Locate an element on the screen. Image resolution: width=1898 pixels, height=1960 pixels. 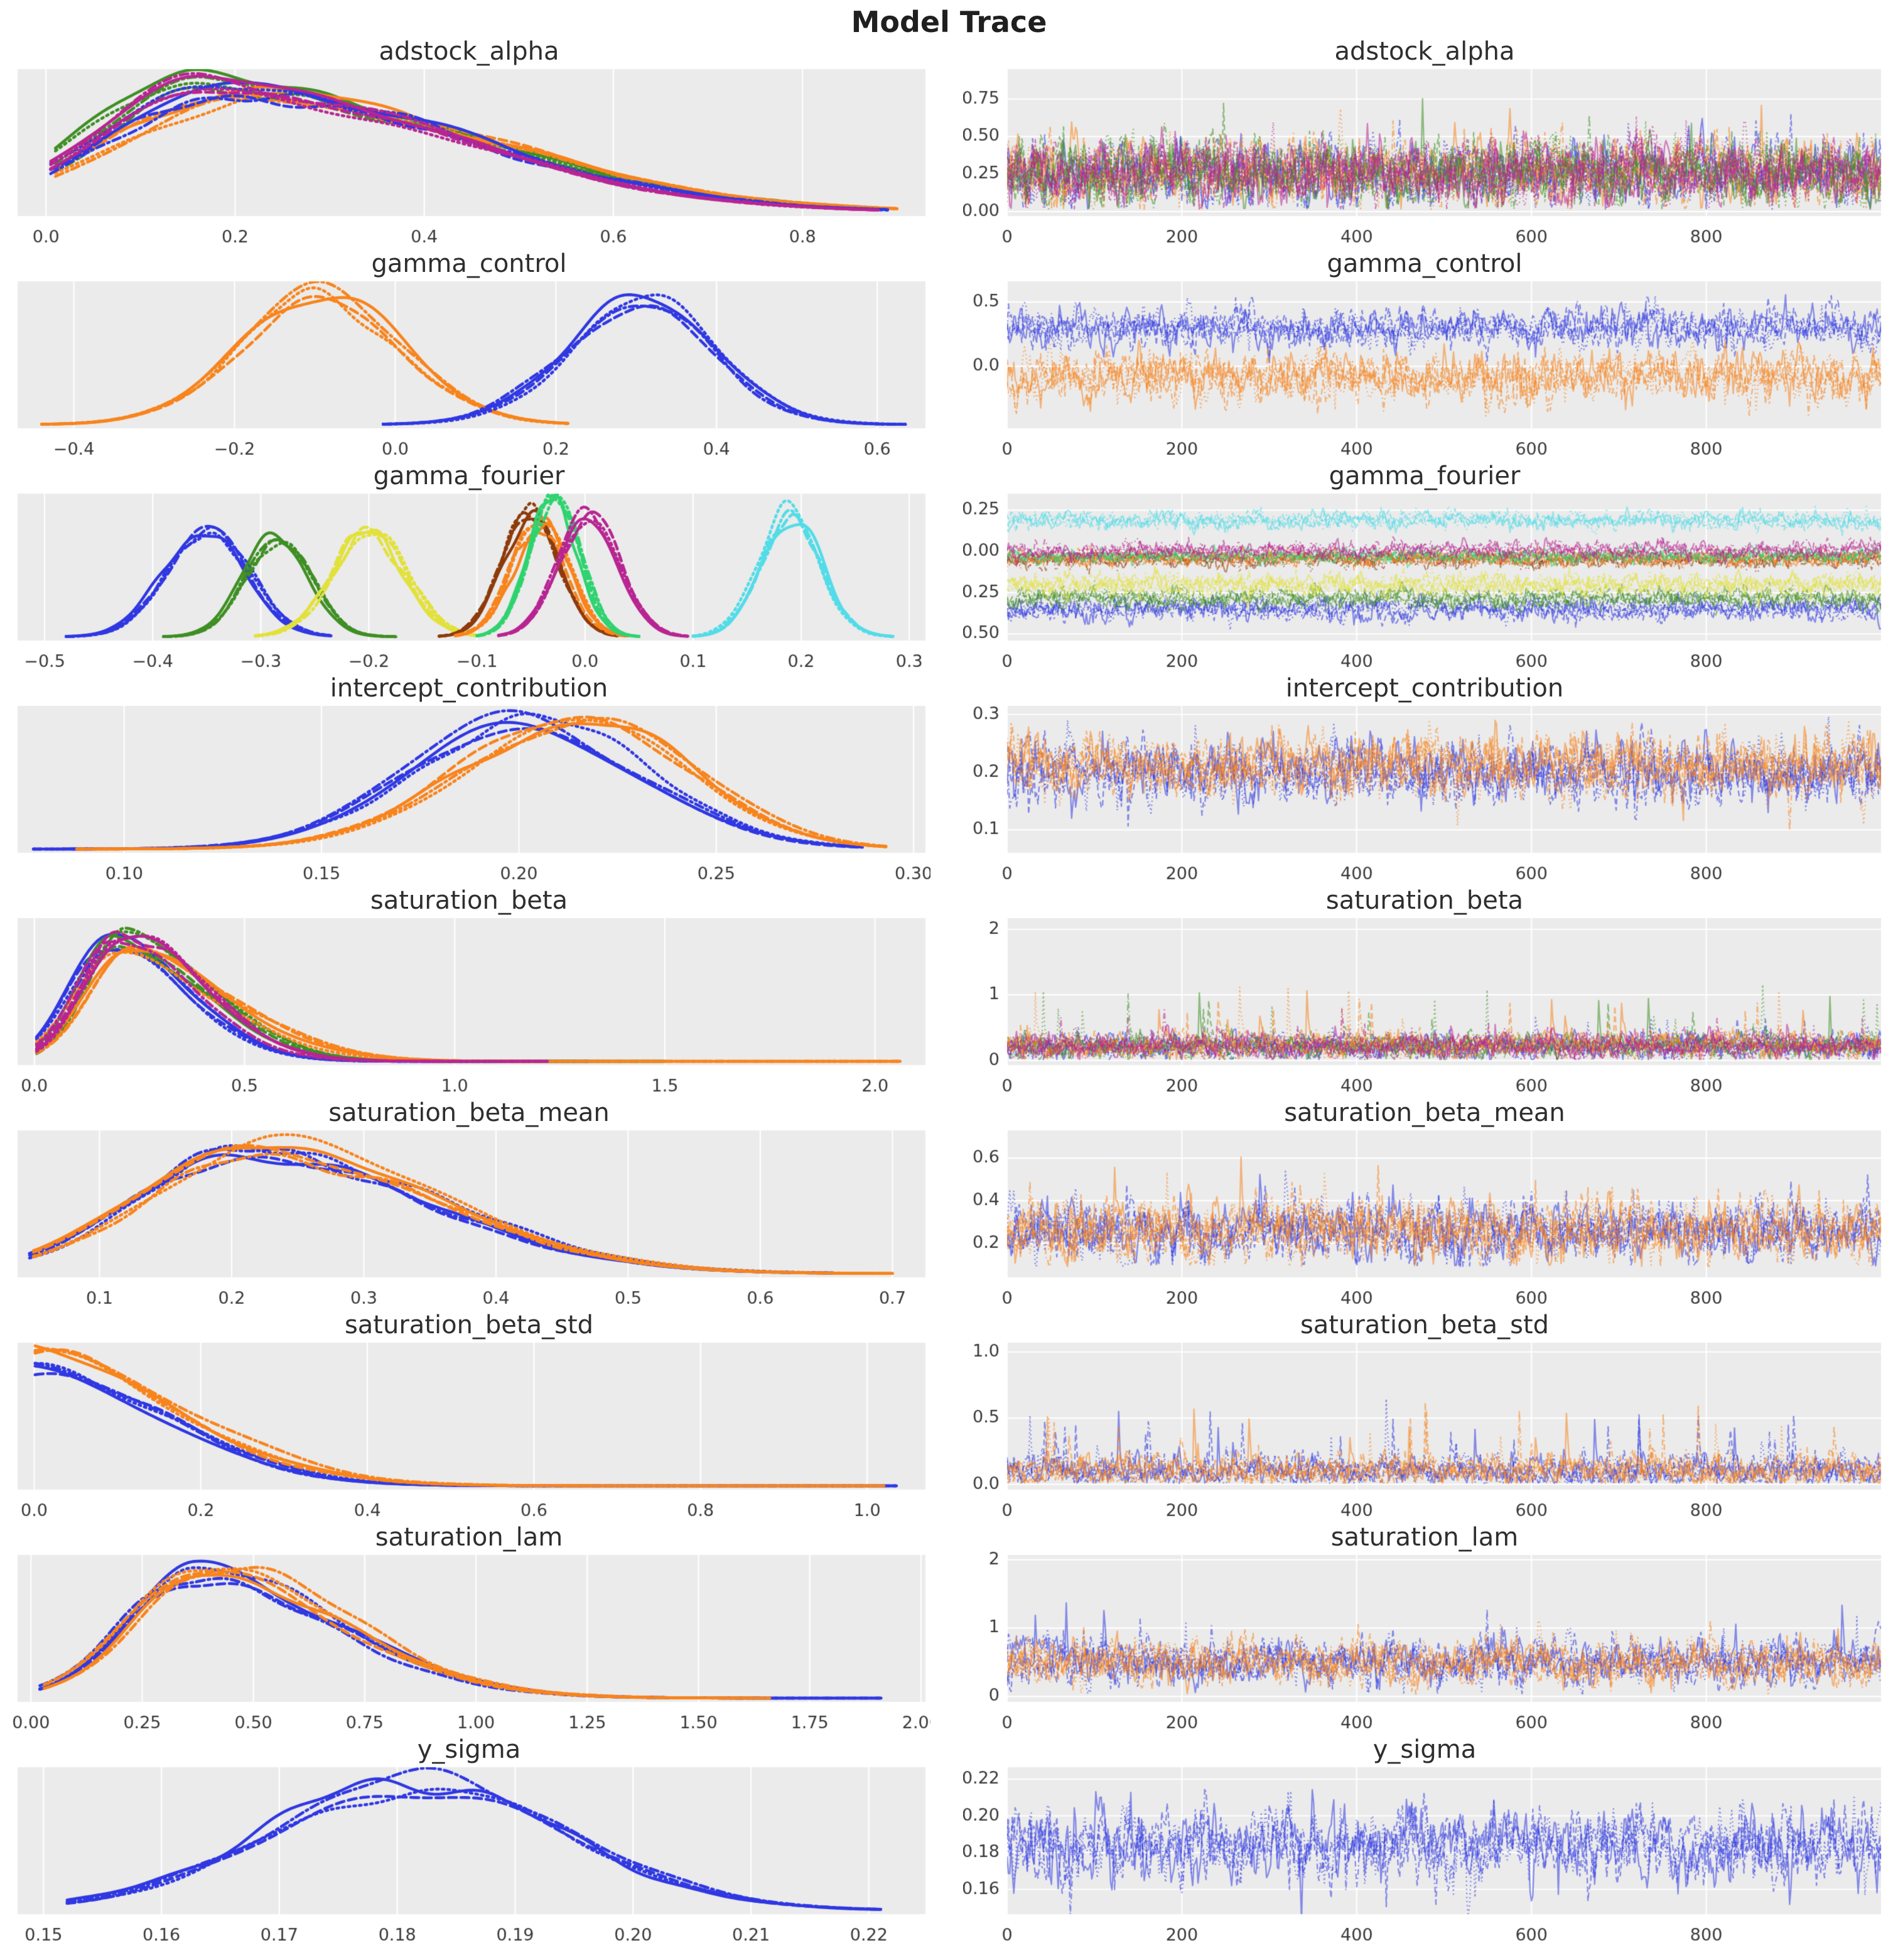
kde-panel-saturation-beta: saturation_beta is located at coordinates (469, 991).